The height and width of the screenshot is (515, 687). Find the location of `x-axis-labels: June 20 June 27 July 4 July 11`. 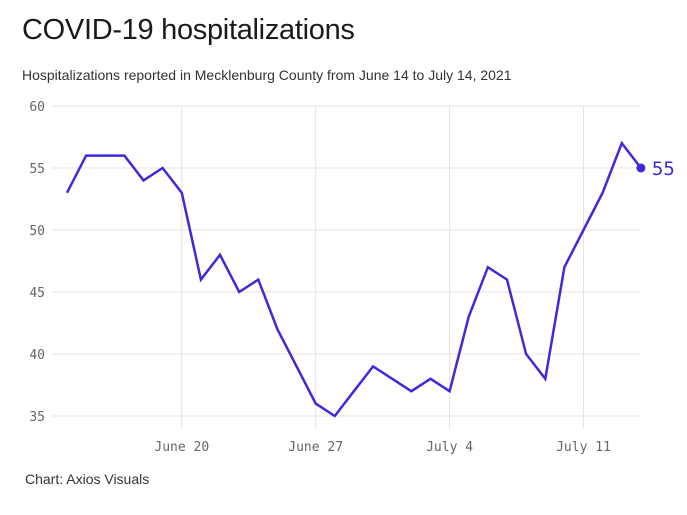

x-axis-labels: June 20 June 27 July 4 July 11 is located at coordinates (382, 447).